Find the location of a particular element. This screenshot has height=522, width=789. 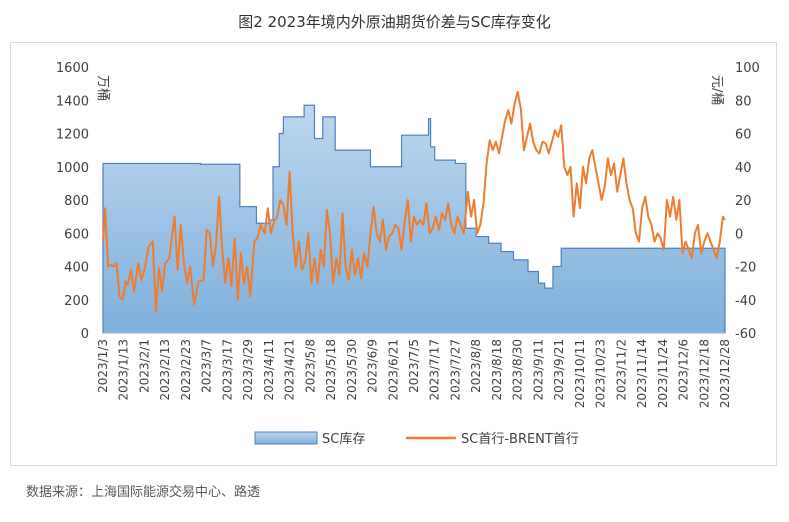

x-axis-tick: 2023/2/13 is located at coordinates (165, 370).